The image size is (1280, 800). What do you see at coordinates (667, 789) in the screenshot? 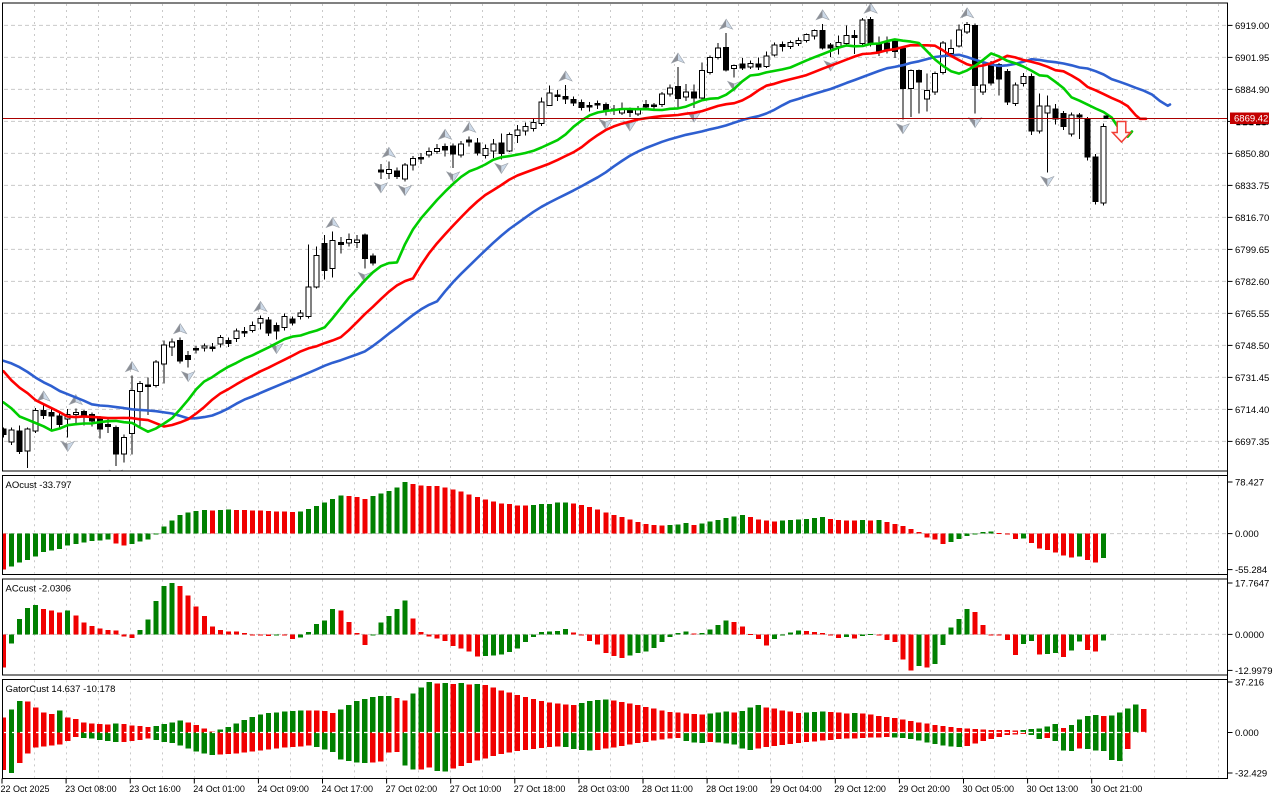
I see `svg-text: 28 Oct 11:00` at bounding box center [667, 789].